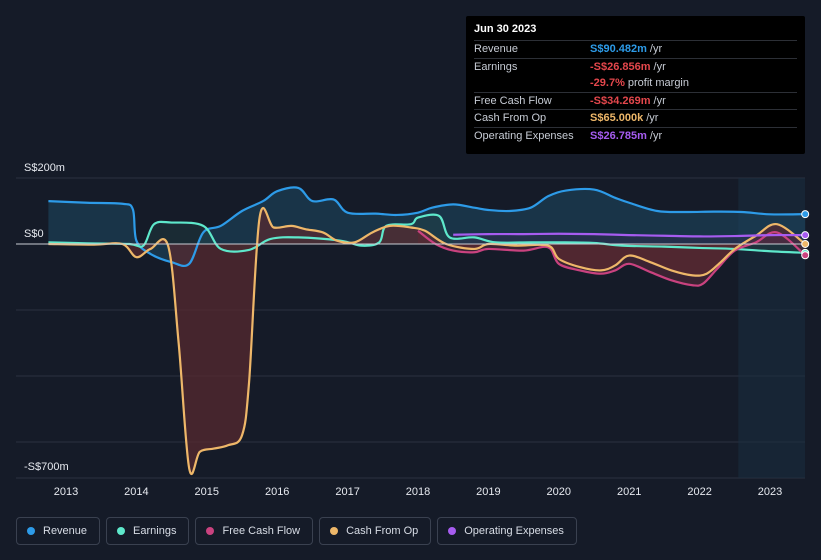 Image resolution: width=821 pixels, height=560 pixels. I want to click on earnings-line, so click(427, 233).